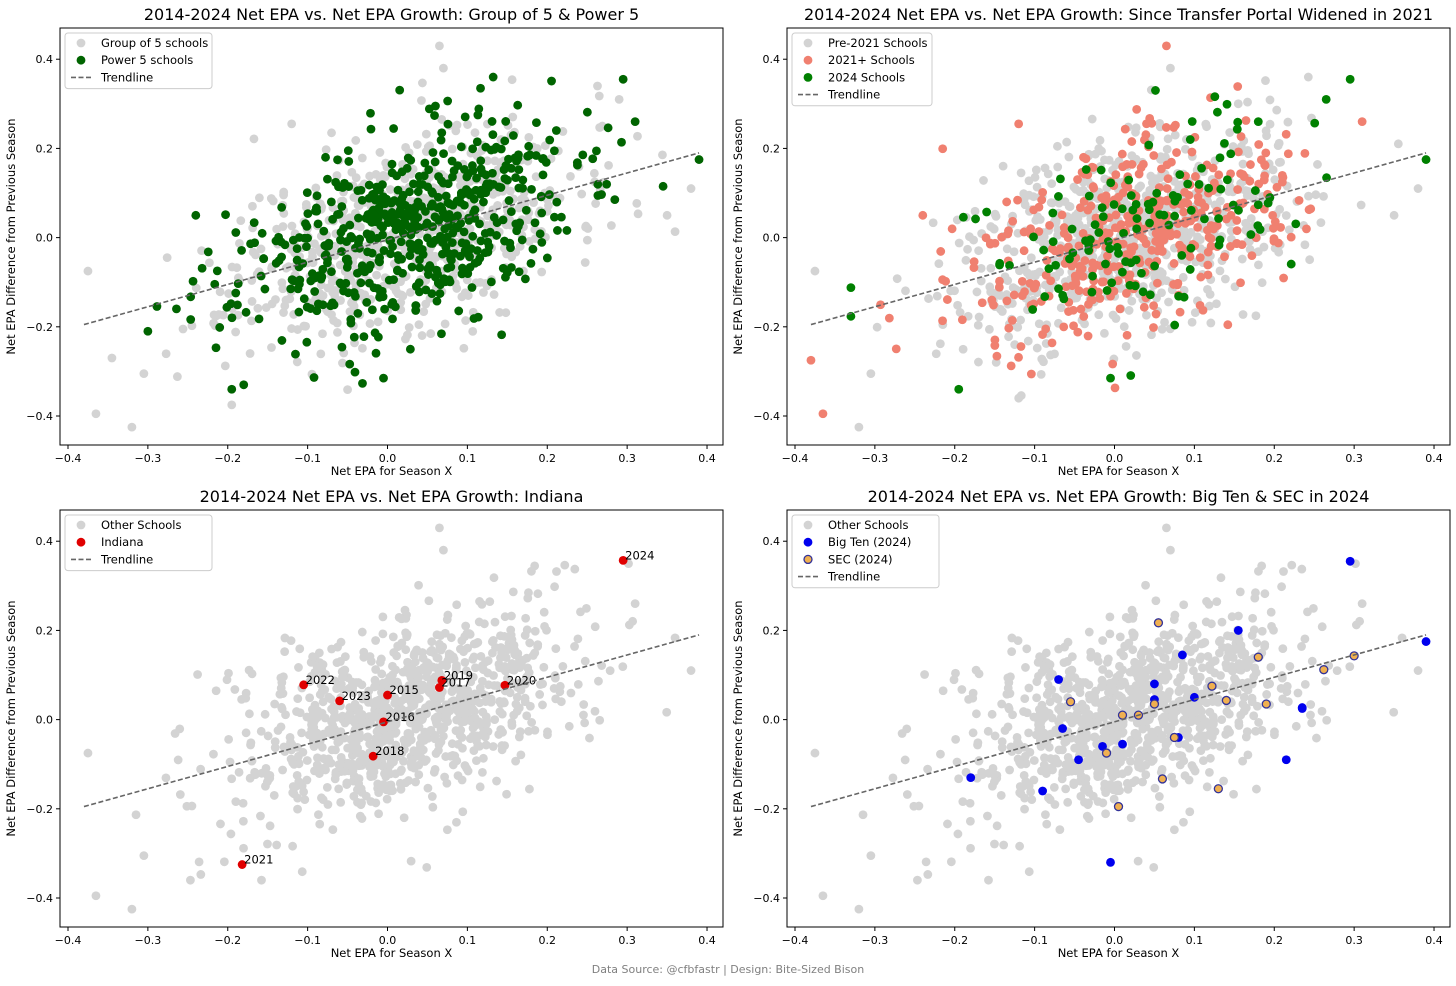  What do you see at coordinates (11, 718) in the screenshot?
I see `y-axis-label: Net EPA Difference from Previous Season` at bounding box center [11, 718].